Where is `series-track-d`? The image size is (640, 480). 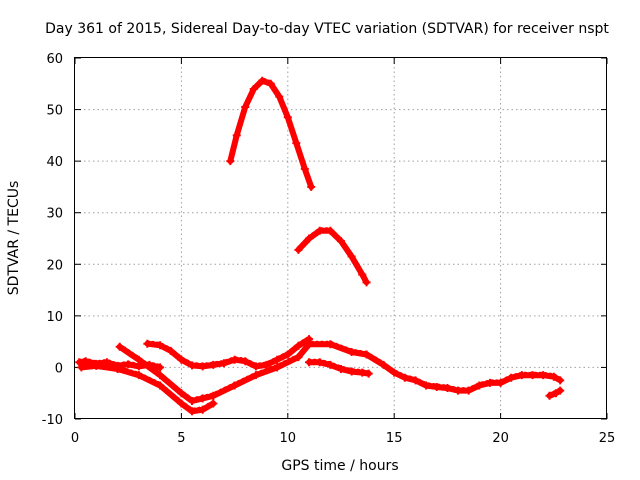
series-track-d is located at coordinates (228, 353).